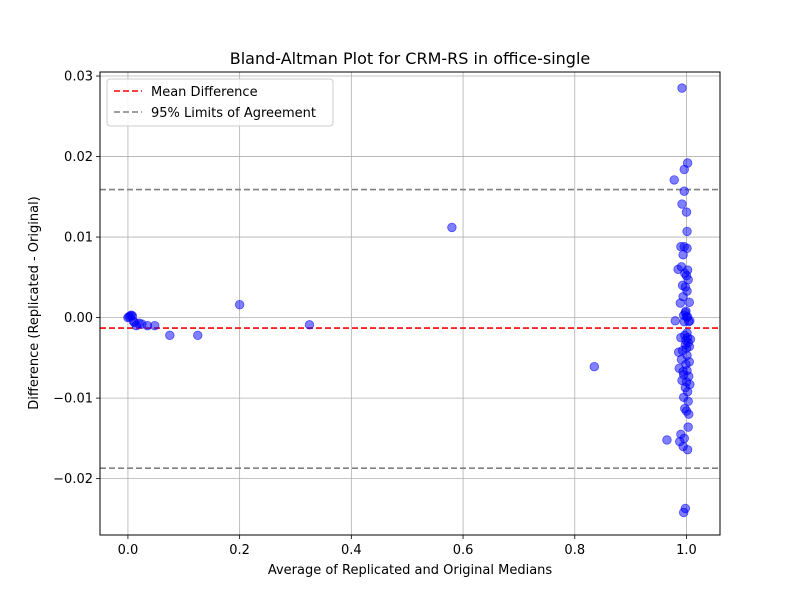  Describe the element at coordinates (686, 550) in the screenshot. I see `x-tick-label: 1.0` at that location.